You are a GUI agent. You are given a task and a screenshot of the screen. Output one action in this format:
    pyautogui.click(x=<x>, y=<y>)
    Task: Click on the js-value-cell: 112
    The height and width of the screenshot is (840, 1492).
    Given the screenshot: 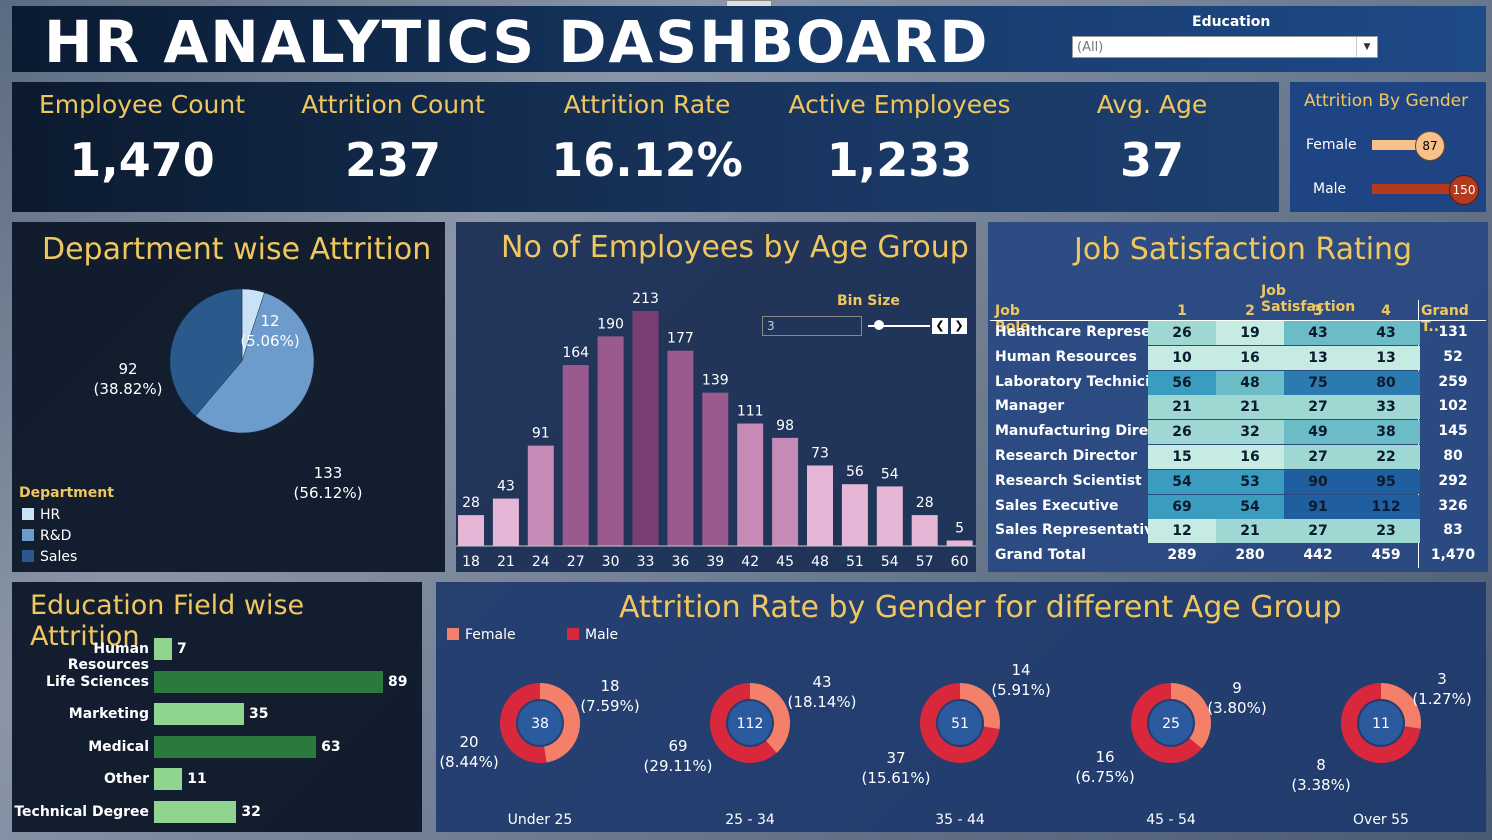 What is the action you would take?
    pyautogui.click(x=1386, y=506)
    